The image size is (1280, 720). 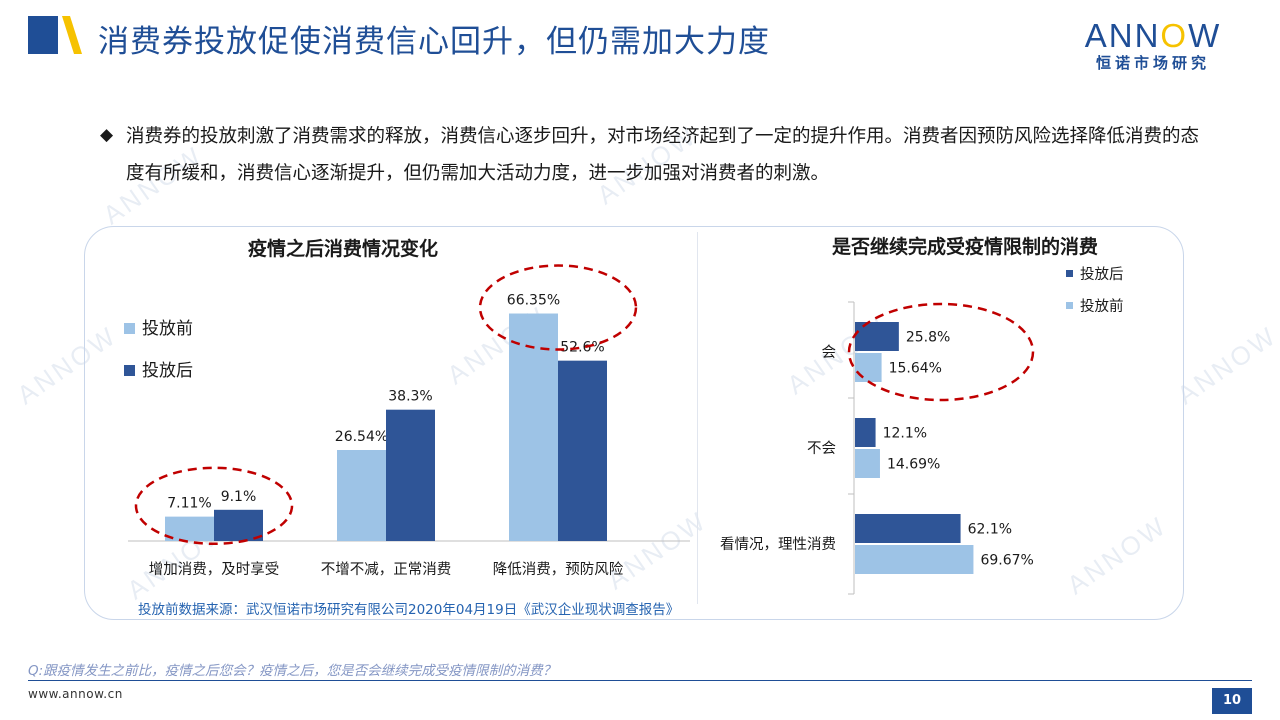 I want to click on chart1-data-label: 66.35%, so click(x=533, y=301).